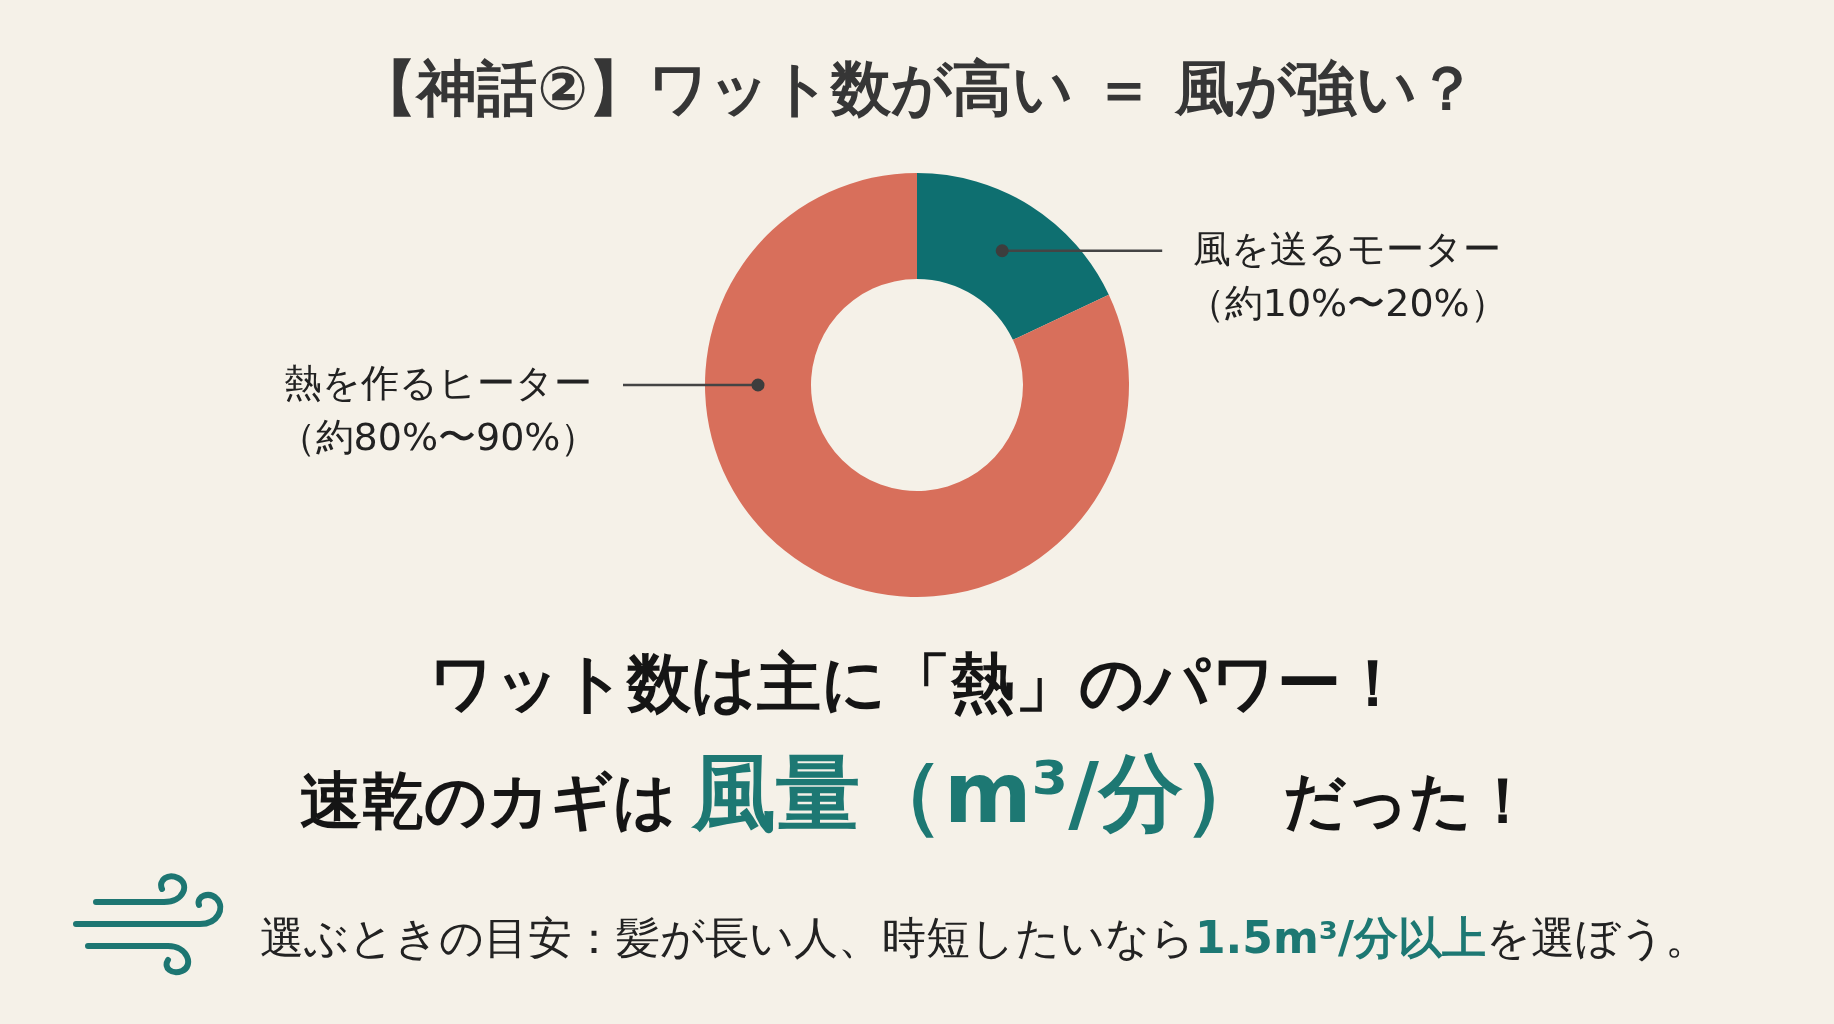 This screenshot has height=1024, width=1834. I want to click on text: 速乾のカギは, so click(488, 800).